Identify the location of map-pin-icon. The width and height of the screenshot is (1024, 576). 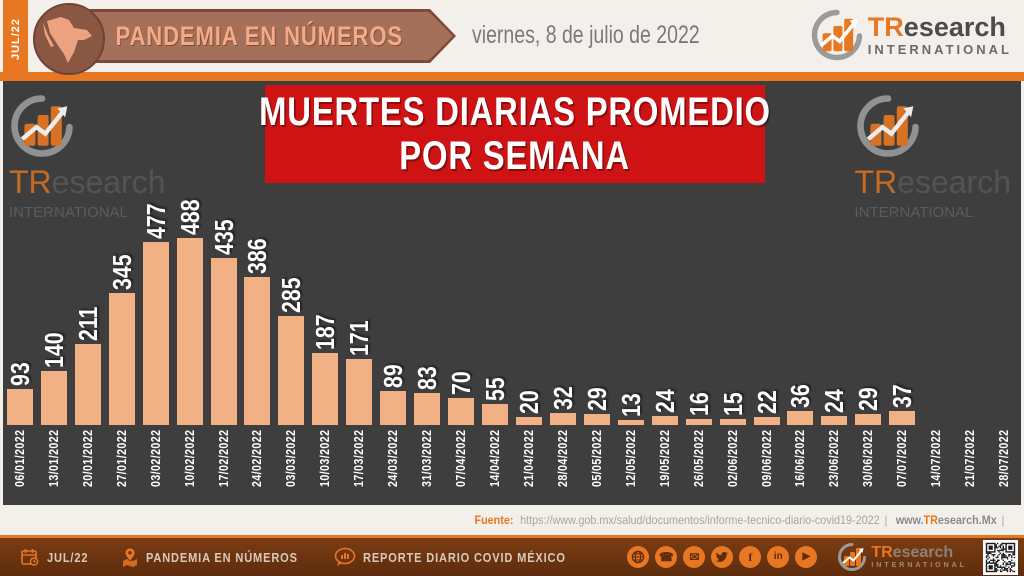
(129, 557).